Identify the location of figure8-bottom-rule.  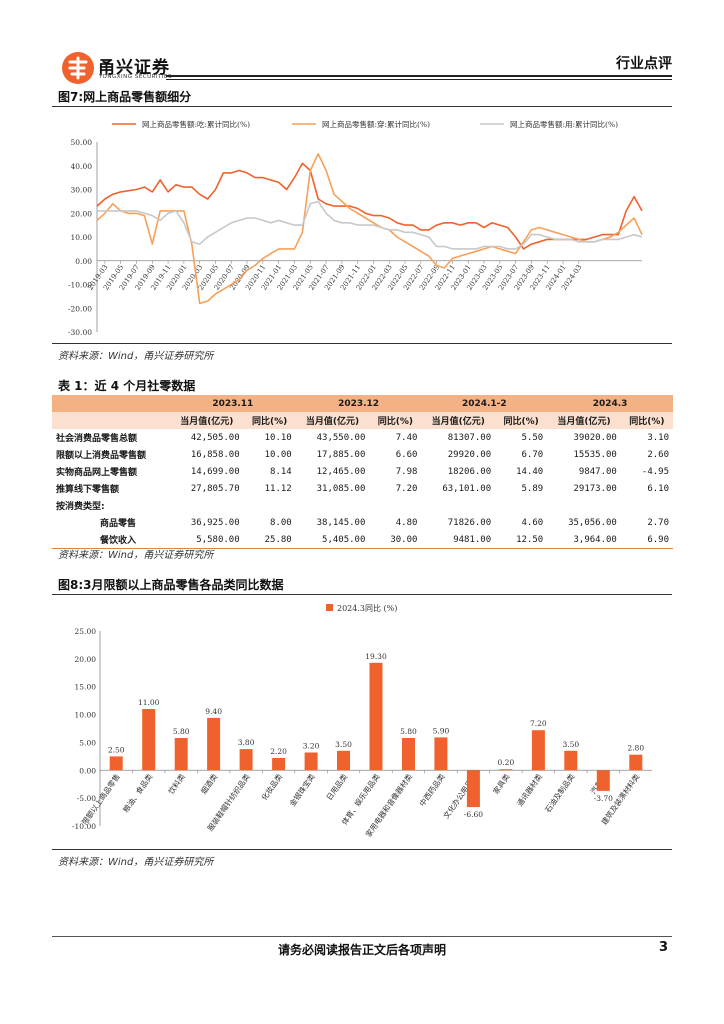
(362, 849).